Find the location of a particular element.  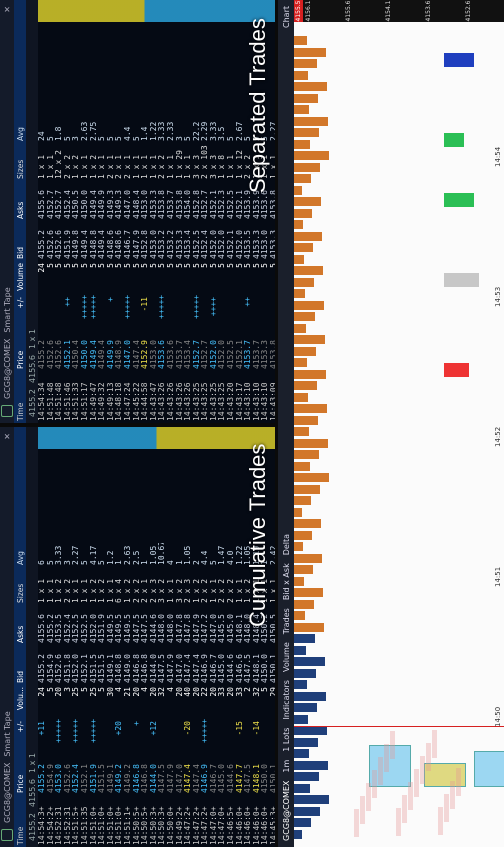

tape-row: 14:51:48 4152.6 5 4152.6 4152.7 12 x 2 1.8 is located at coordinates (59, 222).